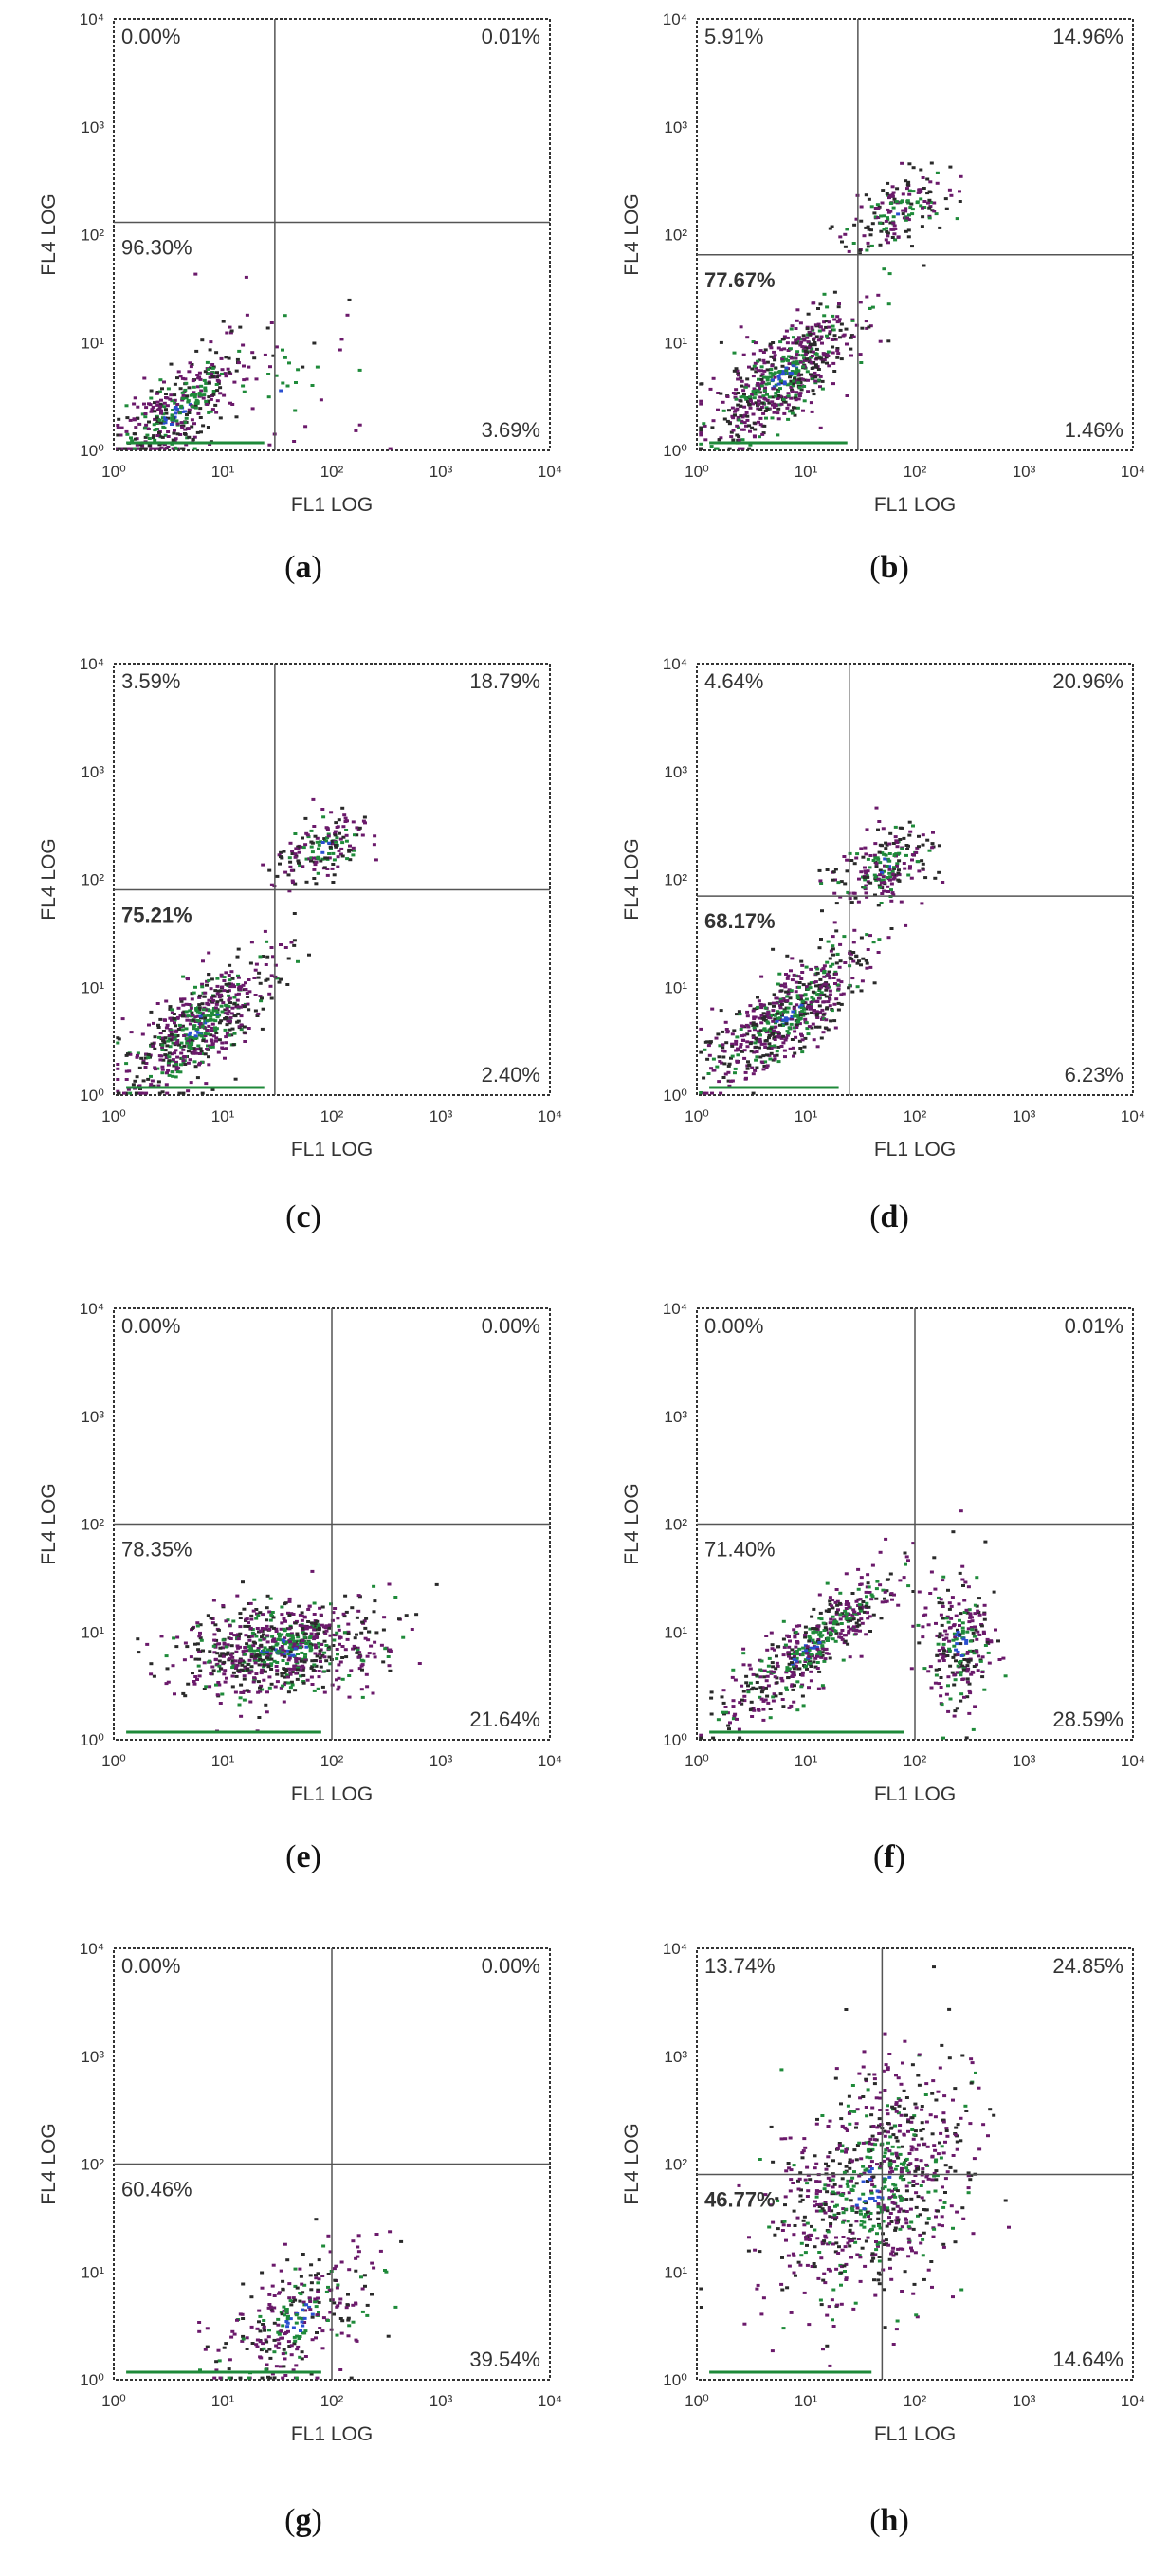 The image size is (1169, 2576). I want to click on x-tick-label: 10⁰, so click(113, 1761).